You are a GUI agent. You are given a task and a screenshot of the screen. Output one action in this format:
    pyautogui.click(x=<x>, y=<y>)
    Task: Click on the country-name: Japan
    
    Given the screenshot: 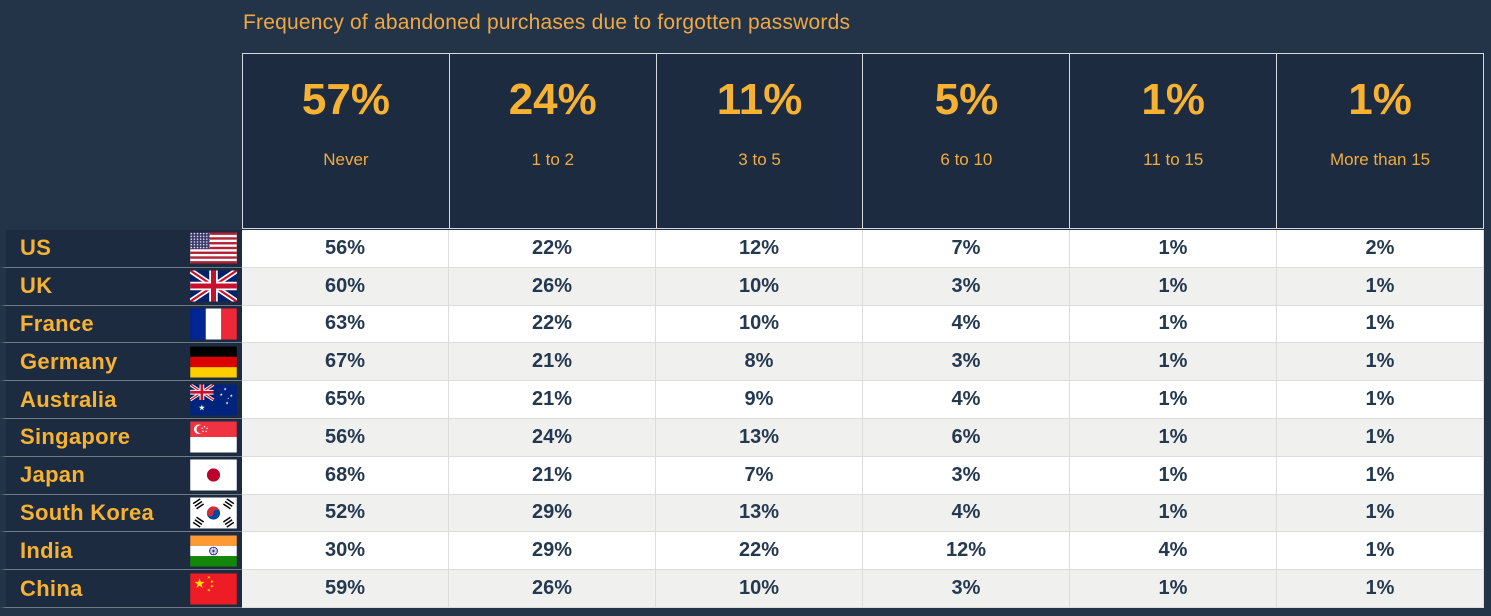 What is the action you would take?
    pyautogui.click(x=53, y=475)
    